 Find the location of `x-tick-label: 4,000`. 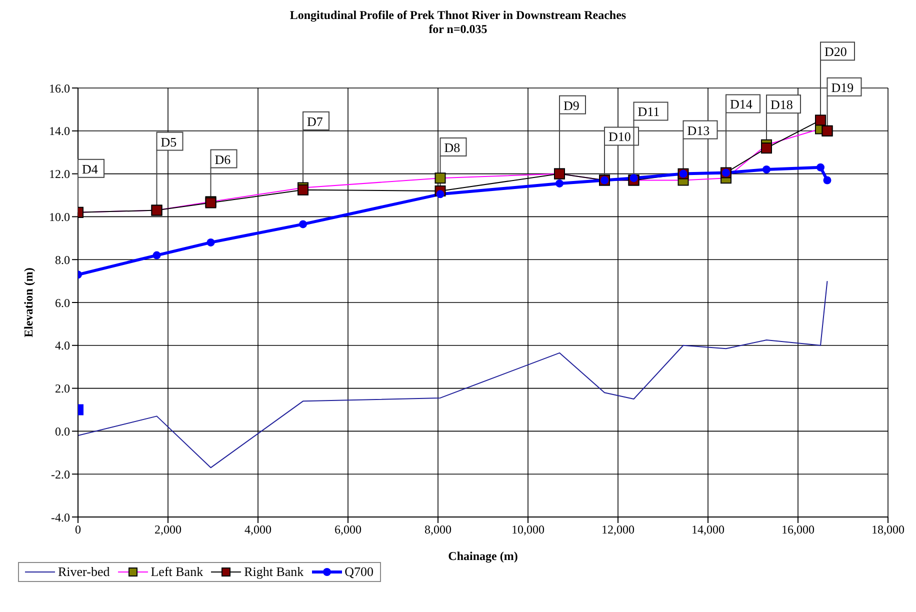

x-tick-label: 4,000 is located at coordinates (258, 529).